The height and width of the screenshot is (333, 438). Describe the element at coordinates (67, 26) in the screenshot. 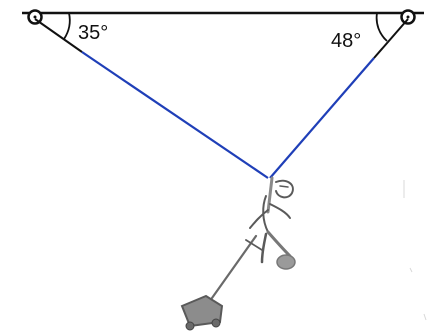

I see `left-angle-arc` at that location.